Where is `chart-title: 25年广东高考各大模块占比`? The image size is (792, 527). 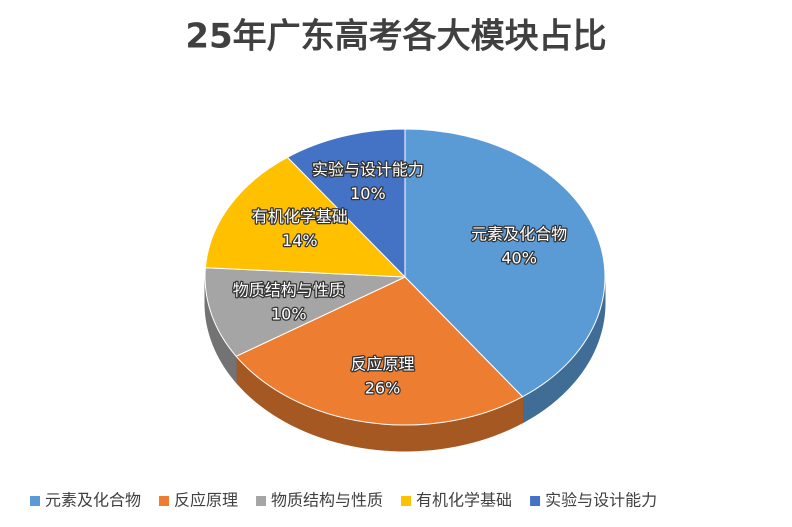
chart-title: 25年广东高考各大模块占比 is located at coordinates (395, 37).